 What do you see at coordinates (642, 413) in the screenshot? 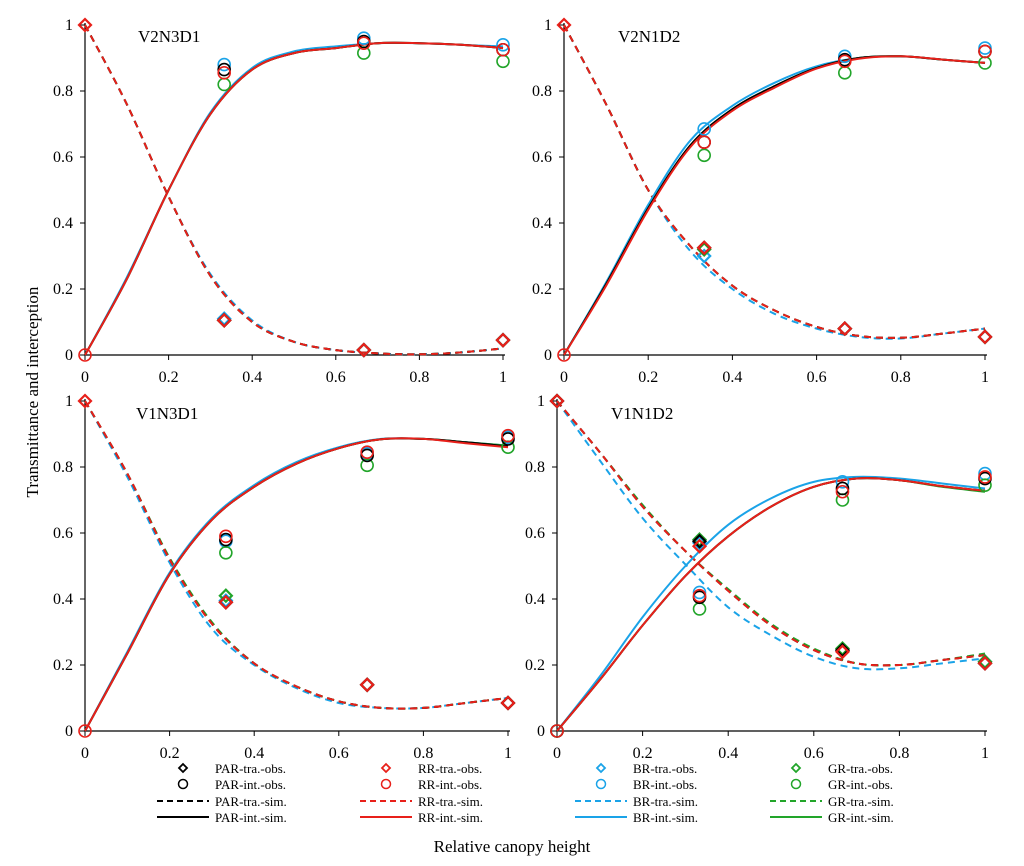
I see `panel-title: V1N1D2` at bounding box center [642, 413].